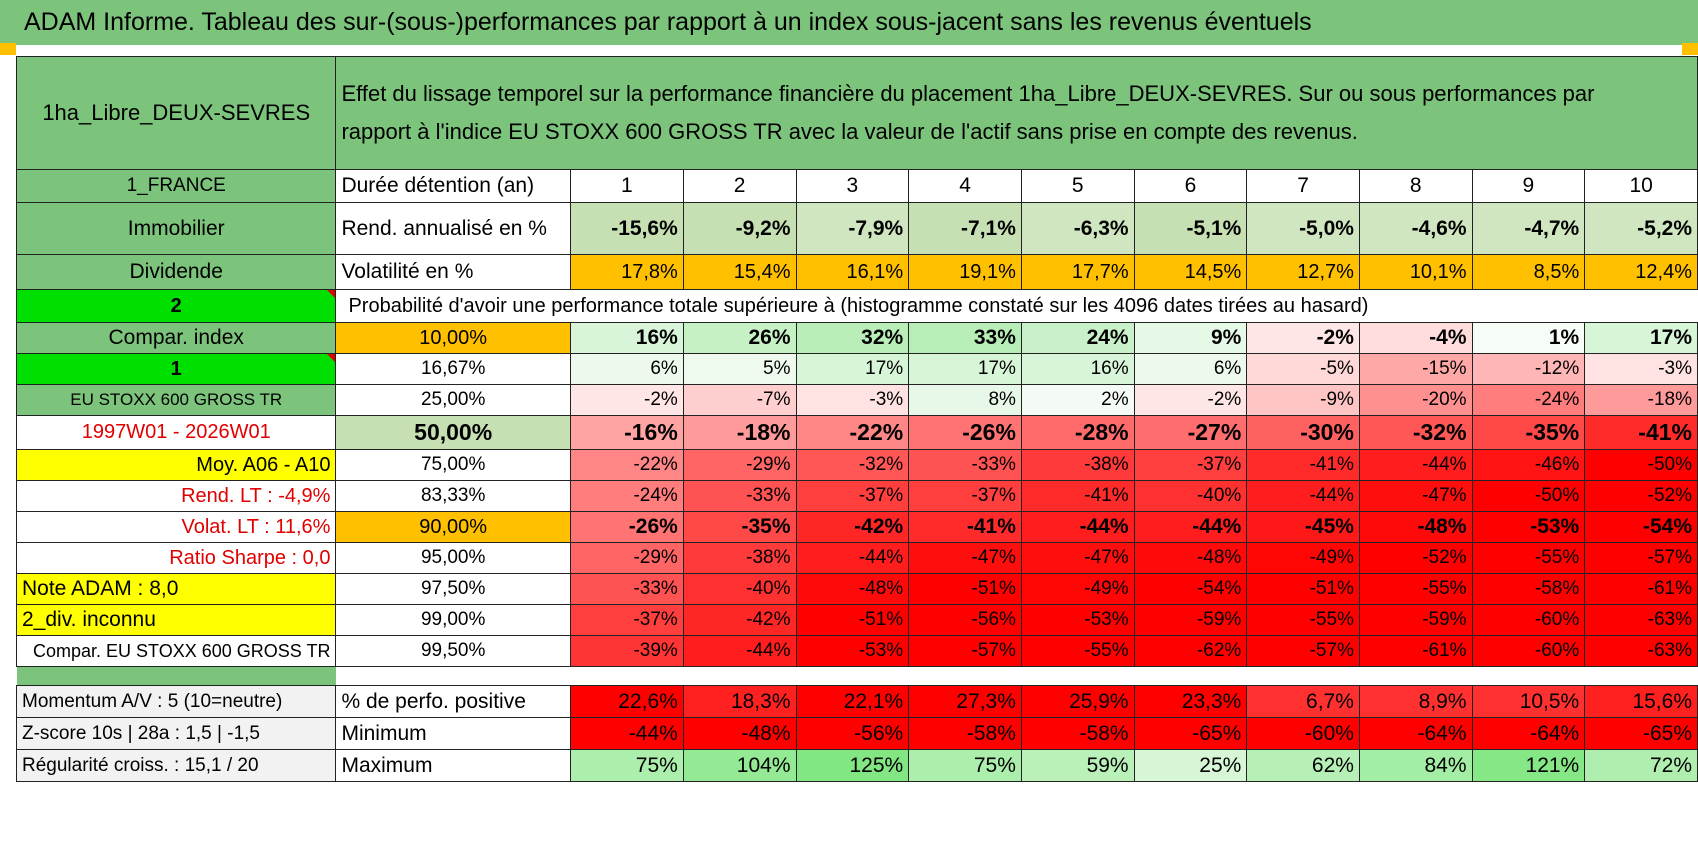 This screenshot has height=848, width=1698. I want to click on gap-cell-left, so click(176, 676).